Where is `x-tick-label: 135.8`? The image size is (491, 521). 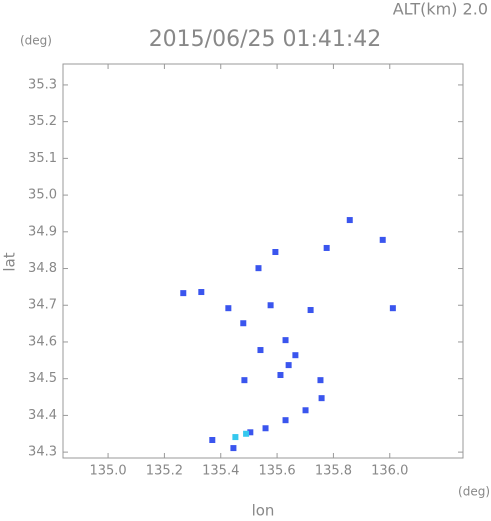
x-tick-label: 135.8 is located at coordinates (333, 471).